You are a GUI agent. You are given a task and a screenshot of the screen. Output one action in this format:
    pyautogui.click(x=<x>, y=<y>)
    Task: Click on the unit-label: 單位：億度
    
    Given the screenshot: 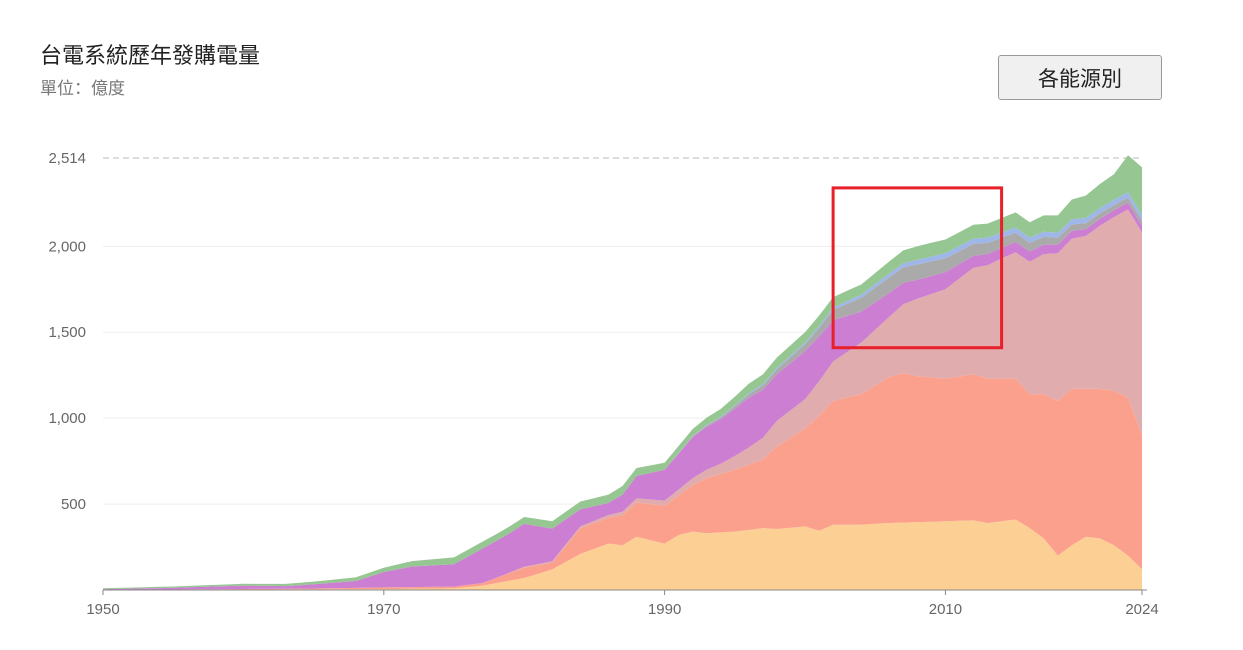 What is the action you would take?
    pyautogui.click(x=82, y=88)
    